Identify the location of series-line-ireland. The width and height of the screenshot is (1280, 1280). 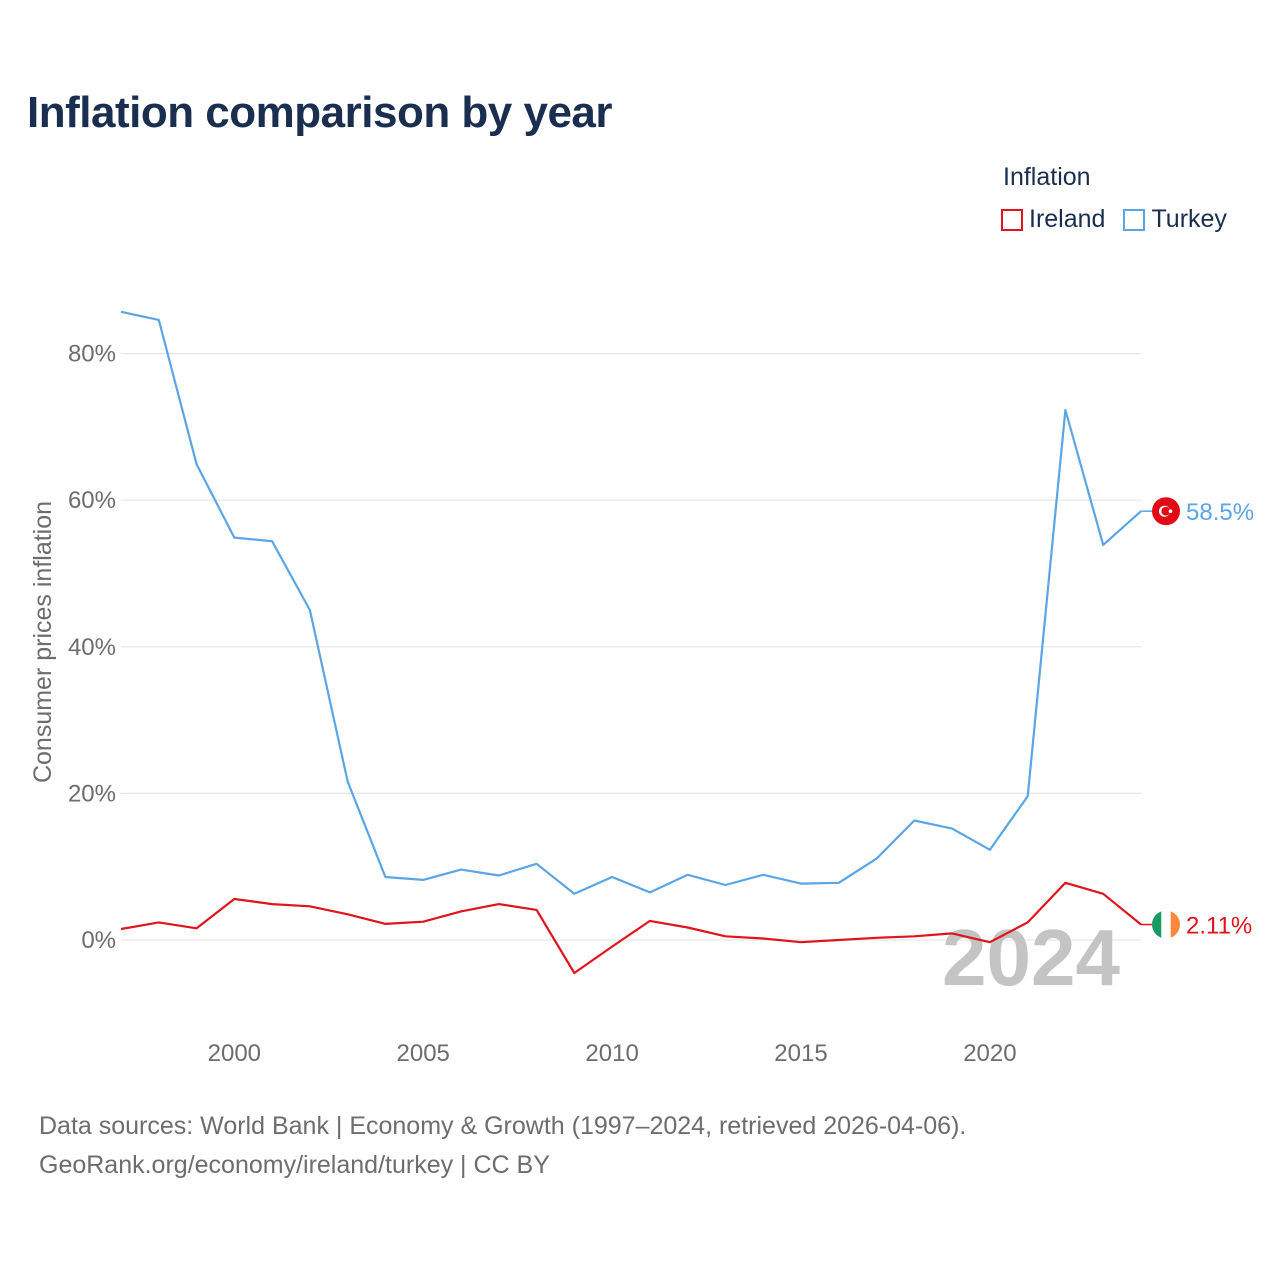
(631, 928).